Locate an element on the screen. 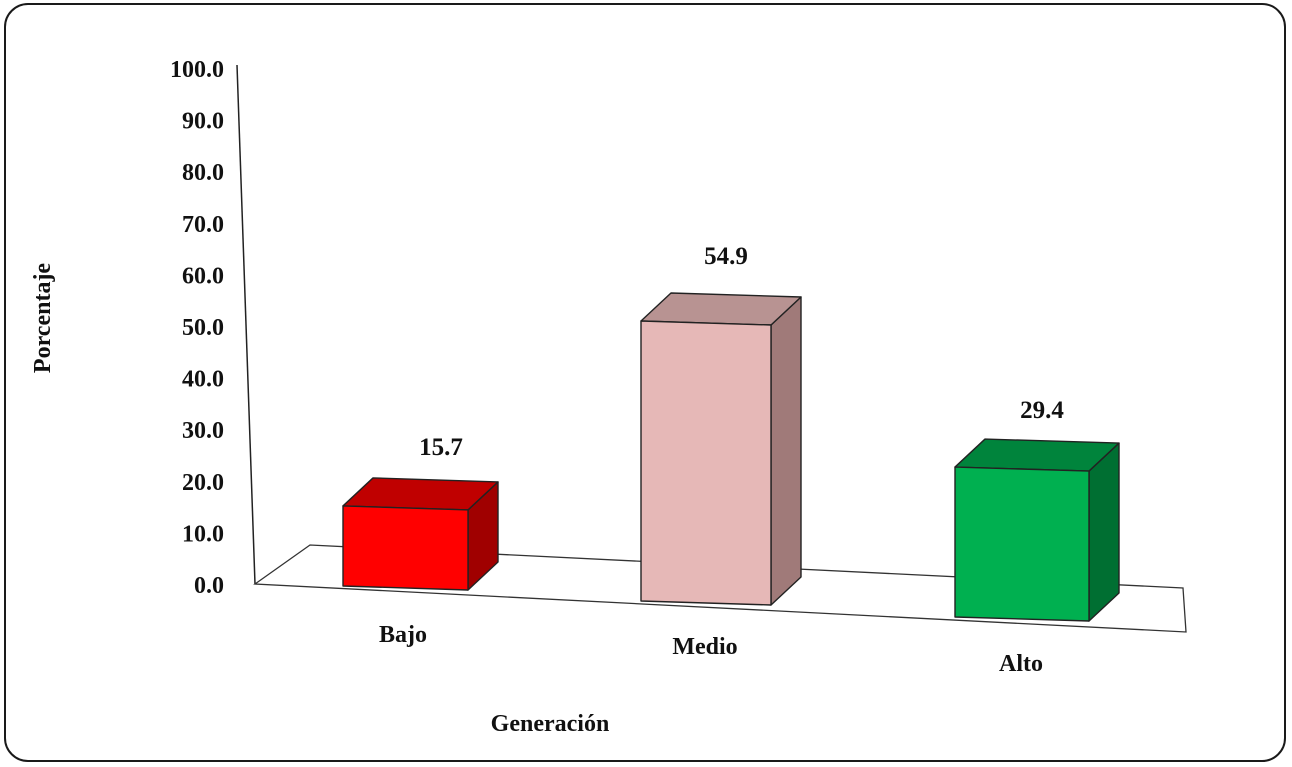  y-tick-label: 10.0 is located at coordinates (203, 534).